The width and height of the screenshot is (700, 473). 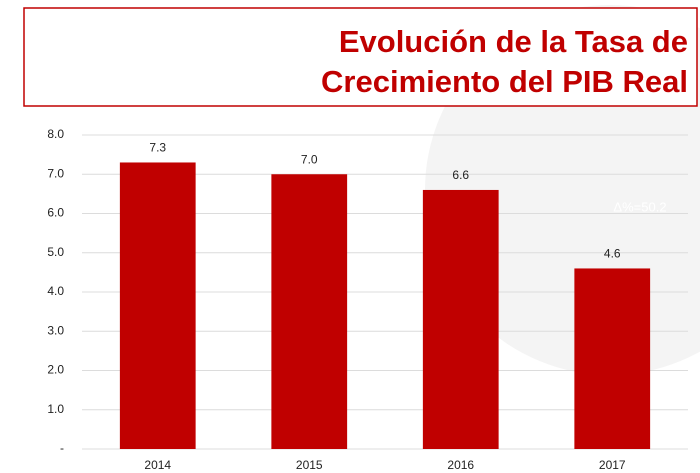 What do you see at coordinates (55, 213) in the screenshot?
I see `y-tick-label: 6.0` at bounding box center [55, 213].